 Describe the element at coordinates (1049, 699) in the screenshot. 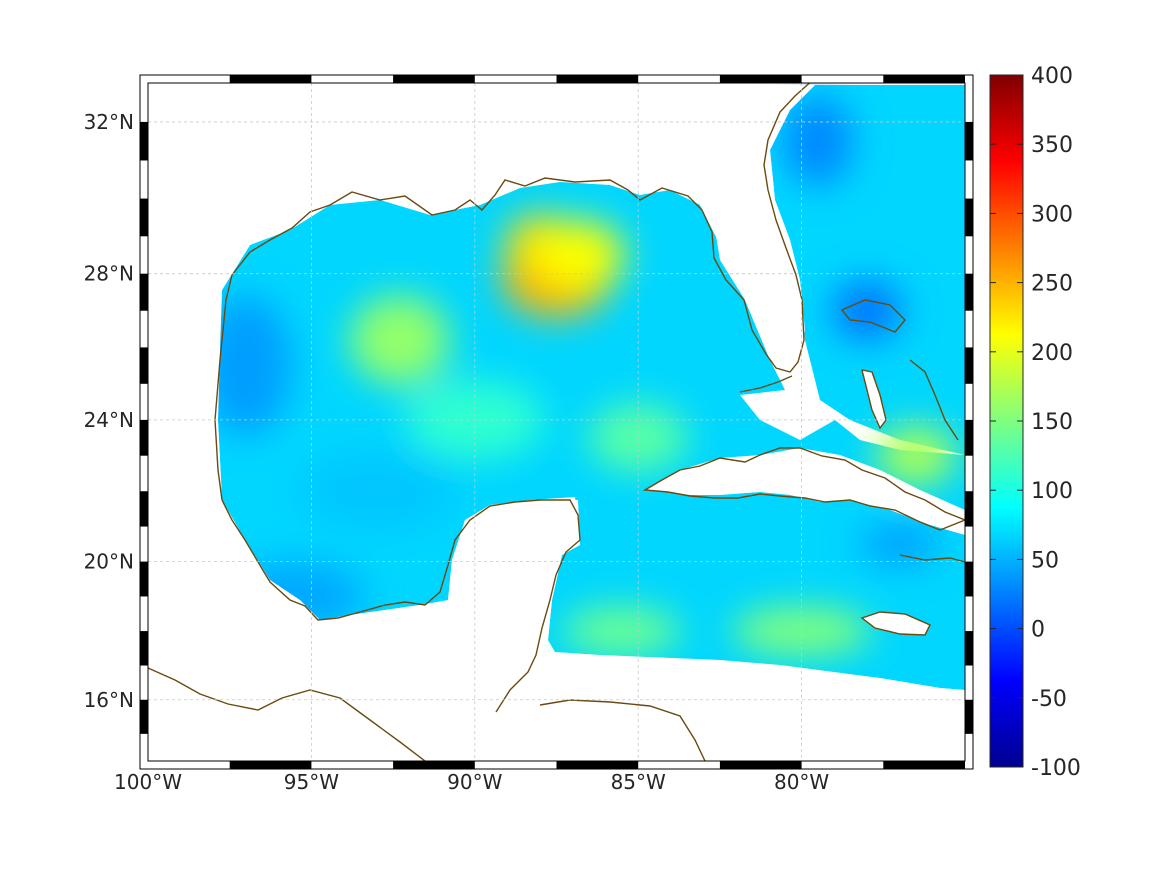

I see `colorbar-tick-label: -50` at that location.